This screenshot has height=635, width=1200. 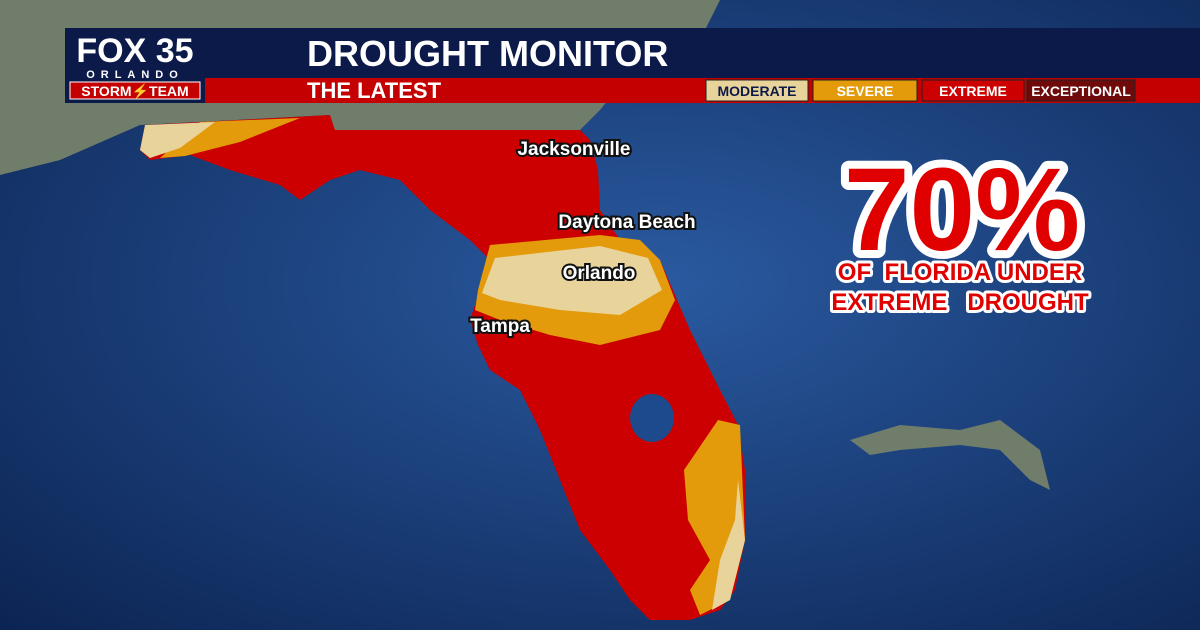 What do you see at coordinates (135, 75) in the screenshot?
I see `logo-city: ORLANDO` at bounding box center [135, 75].